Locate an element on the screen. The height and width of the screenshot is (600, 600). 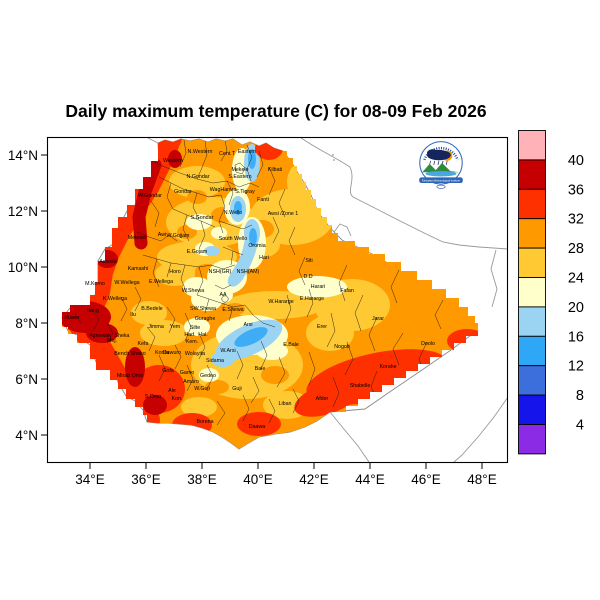
x-tick-label: 44°E is located at coordinates (369, 479).